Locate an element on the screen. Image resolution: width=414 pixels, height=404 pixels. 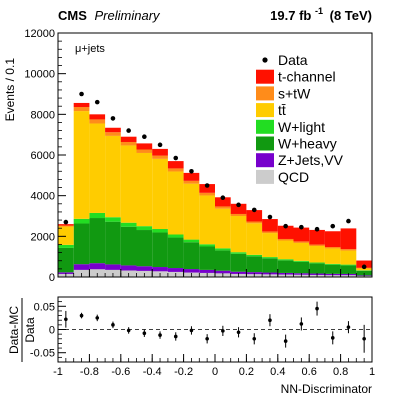
legend-label-t-channel: t-channel is located at coordinates (307, 77).